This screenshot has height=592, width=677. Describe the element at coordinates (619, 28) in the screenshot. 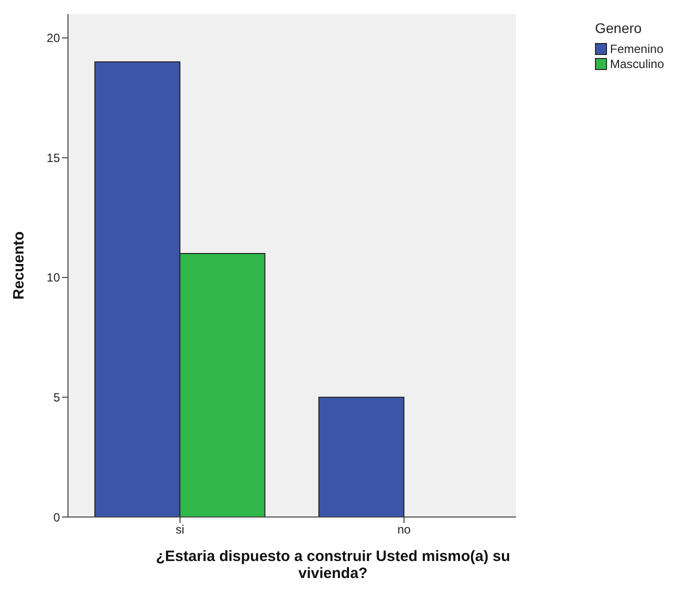

I see `legend-title: Genero` at that location.